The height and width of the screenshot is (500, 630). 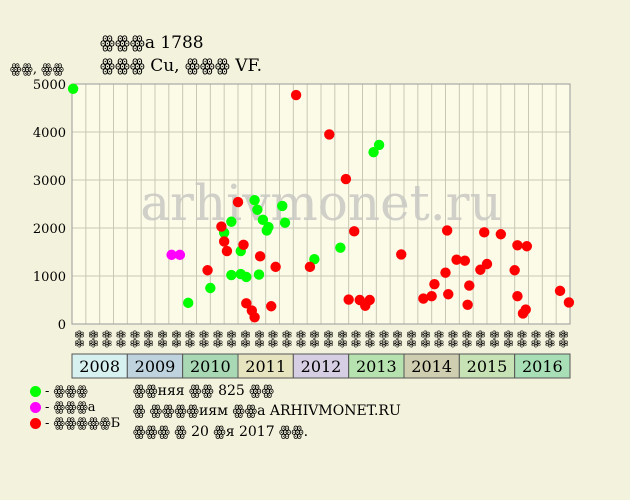 I want to click on legend-label: - ꙮꙮꙮꙮꙮБ, so click(x=83, y=423).